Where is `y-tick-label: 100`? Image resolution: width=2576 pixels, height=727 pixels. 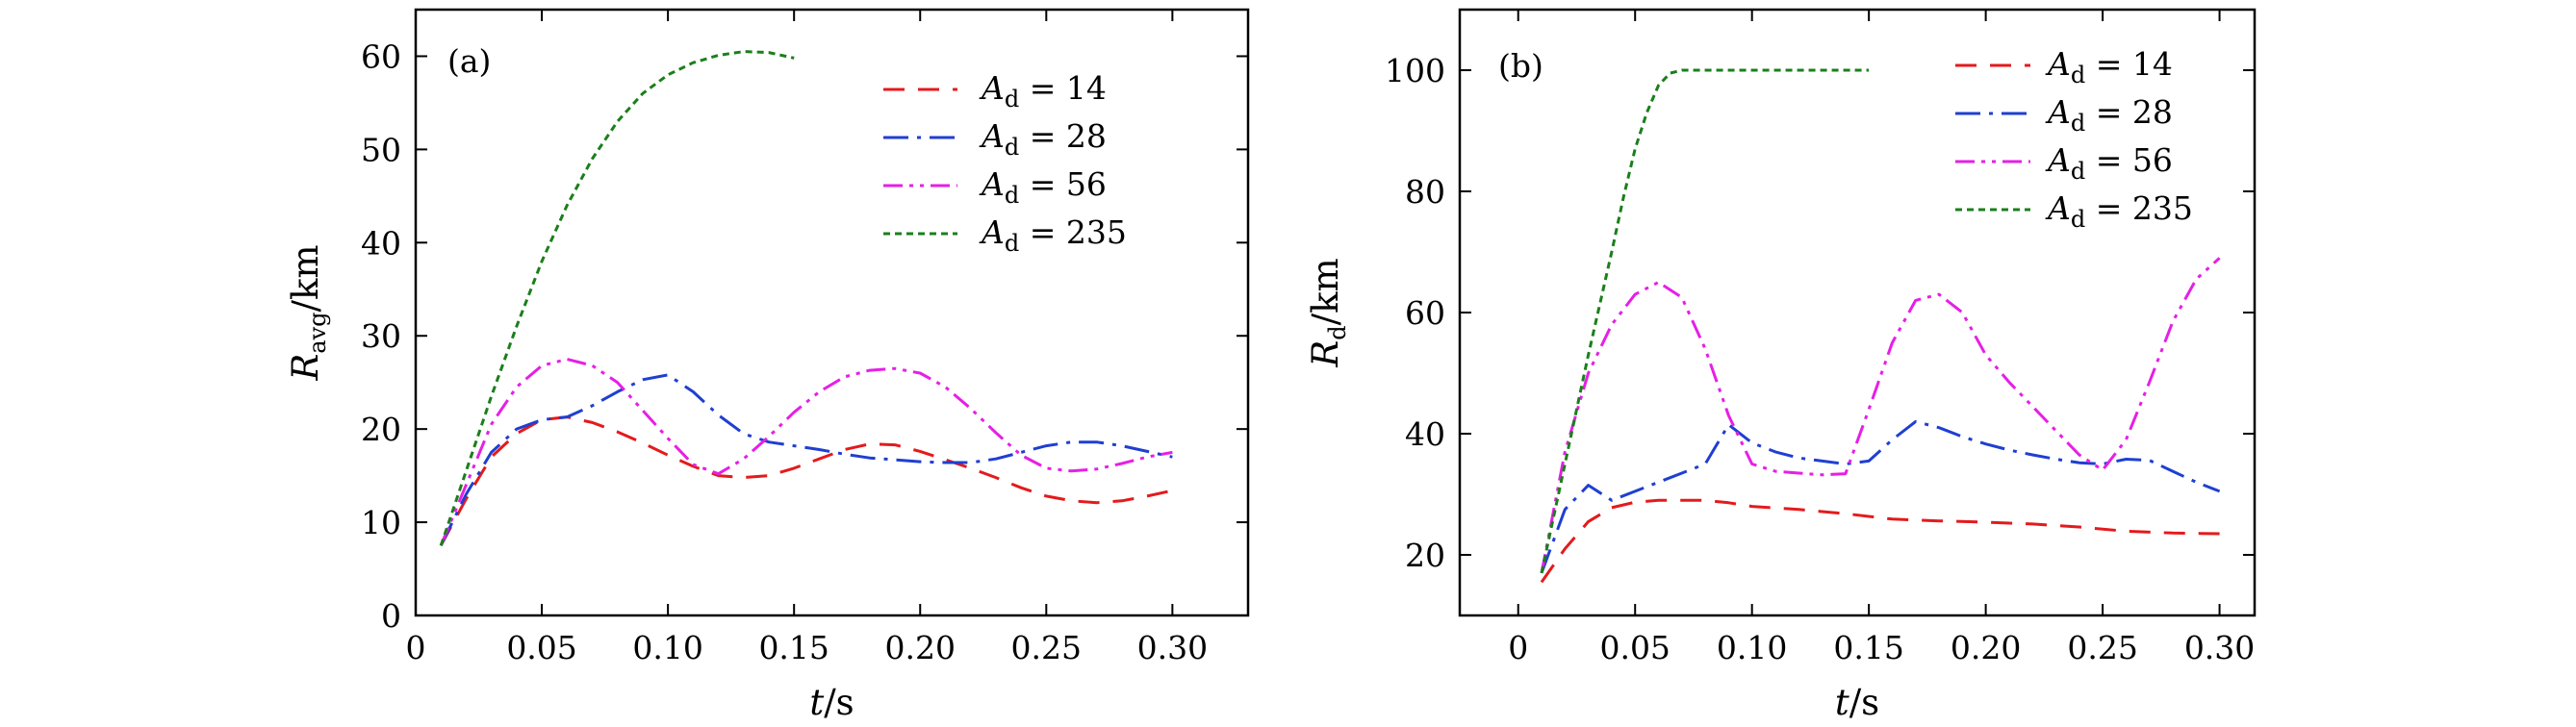 y-tick-label: 100 is located at coordinates (1415, 70).